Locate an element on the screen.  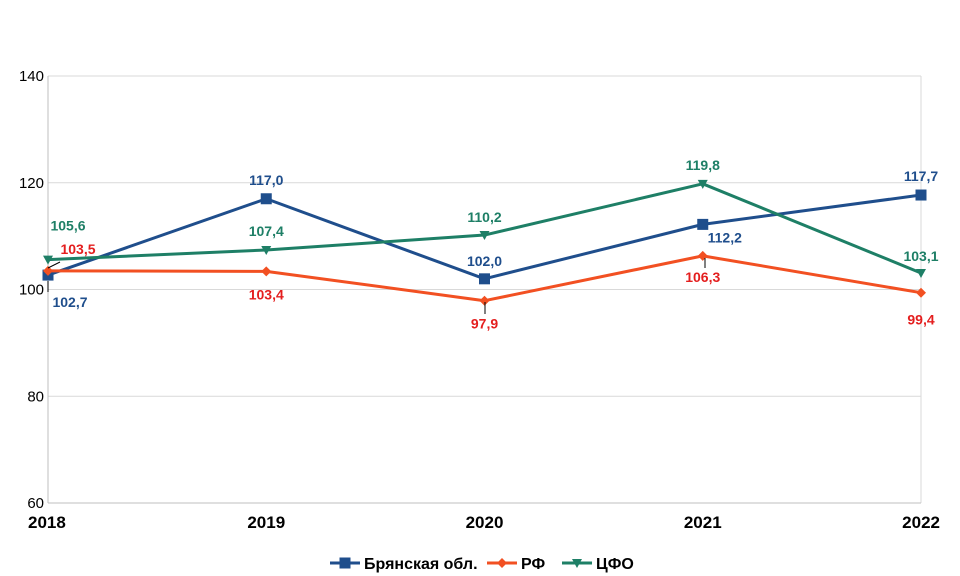
x-tick-label: 2019 is located at coordinates (266, 522).